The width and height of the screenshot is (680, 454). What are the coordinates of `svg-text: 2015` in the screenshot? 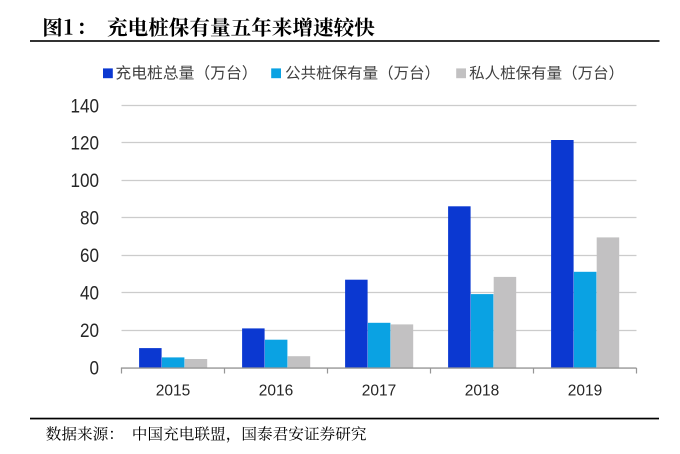 It's located at (173, 390).